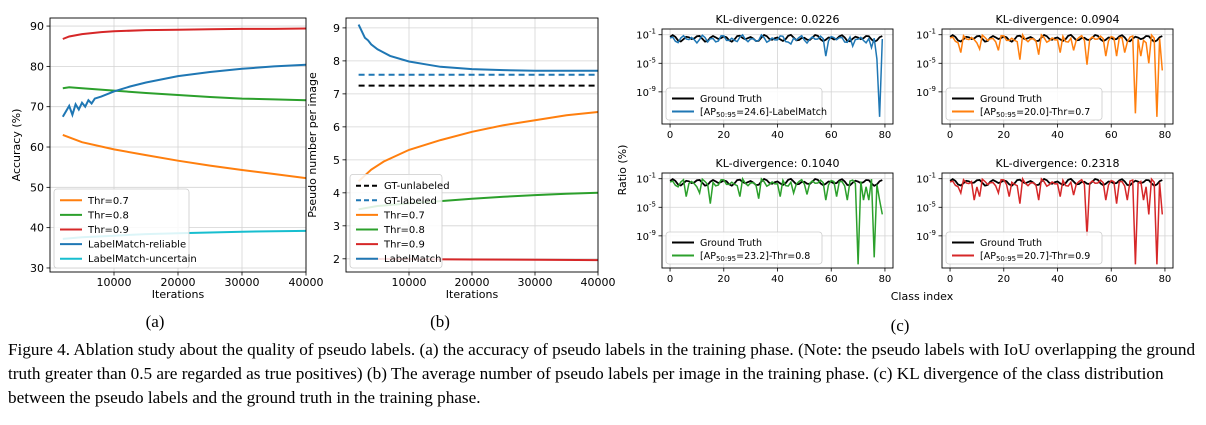  What do you see at coordinates (37, 26) in the screenshot?
I see `y-tick-label: 90` at bounding box center [37, 26].